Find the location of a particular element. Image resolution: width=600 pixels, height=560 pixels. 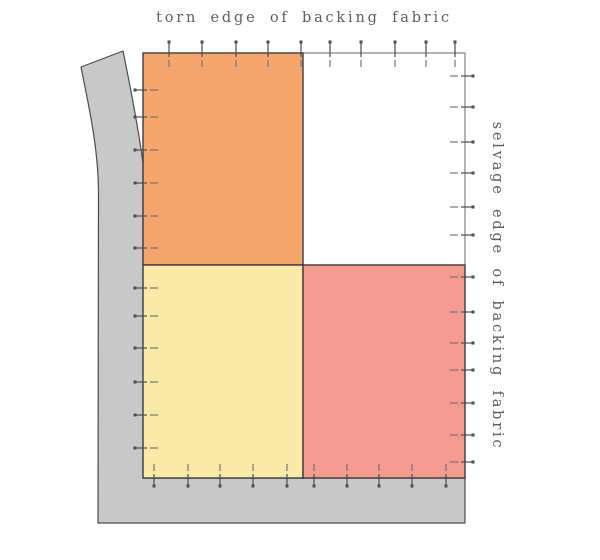

orange-piece is located at coordinates (223, 159).